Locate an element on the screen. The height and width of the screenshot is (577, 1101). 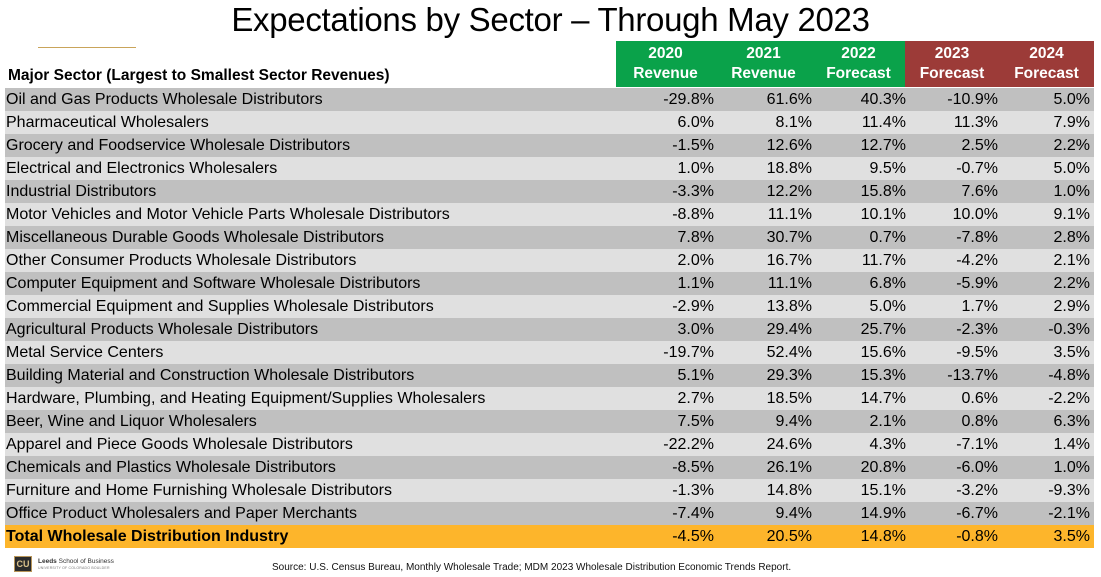
value-cell-2024: 2.1% is located at coordinates (1071, 260).